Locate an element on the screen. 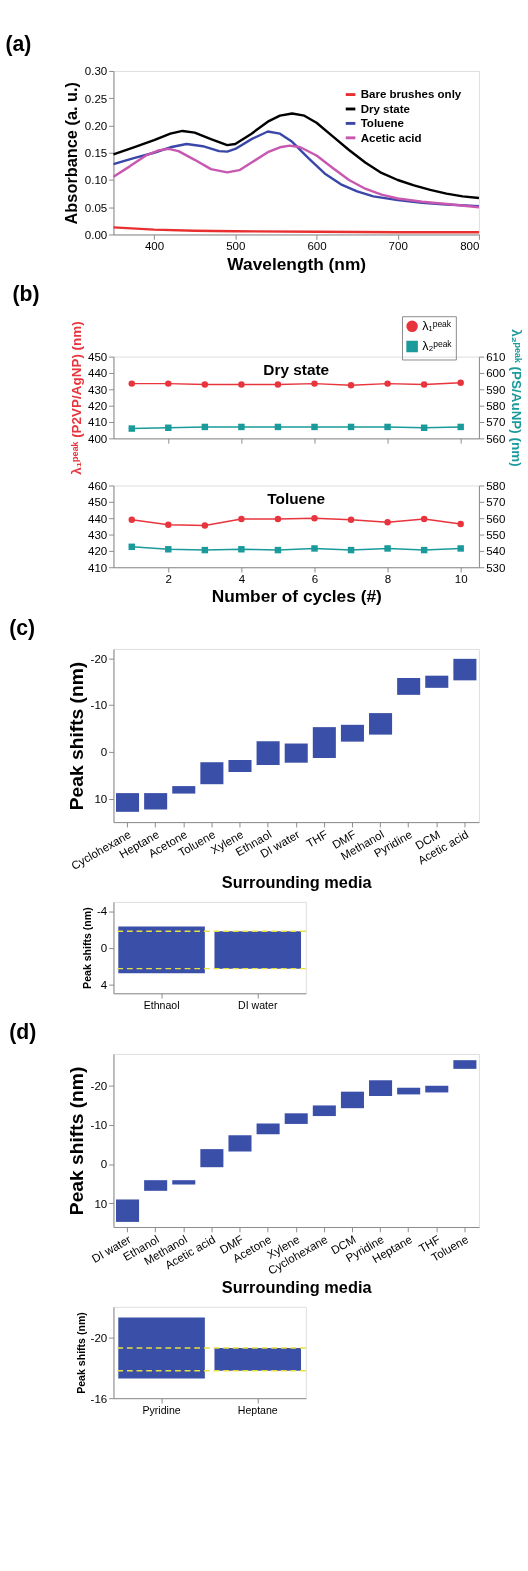 This screenshot has width=528, height=1571. y2-tick-label: 580 is located at coordinates (496, 485).